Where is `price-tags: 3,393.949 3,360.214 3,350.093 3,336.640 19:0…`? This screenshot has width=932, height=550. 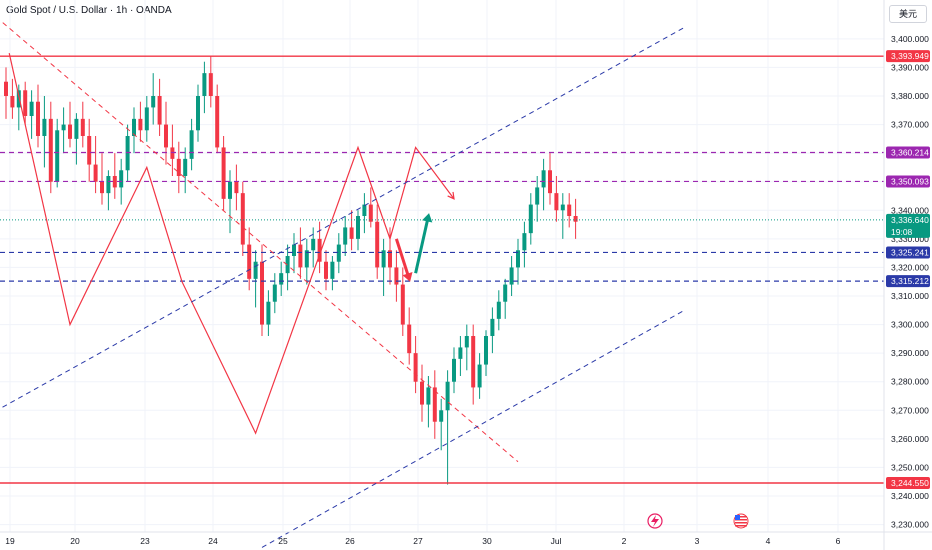
price-tags: 3,393.949 3,360.214 3,350.093 3,336.640 19:0… is located at coordinates (908, 269).